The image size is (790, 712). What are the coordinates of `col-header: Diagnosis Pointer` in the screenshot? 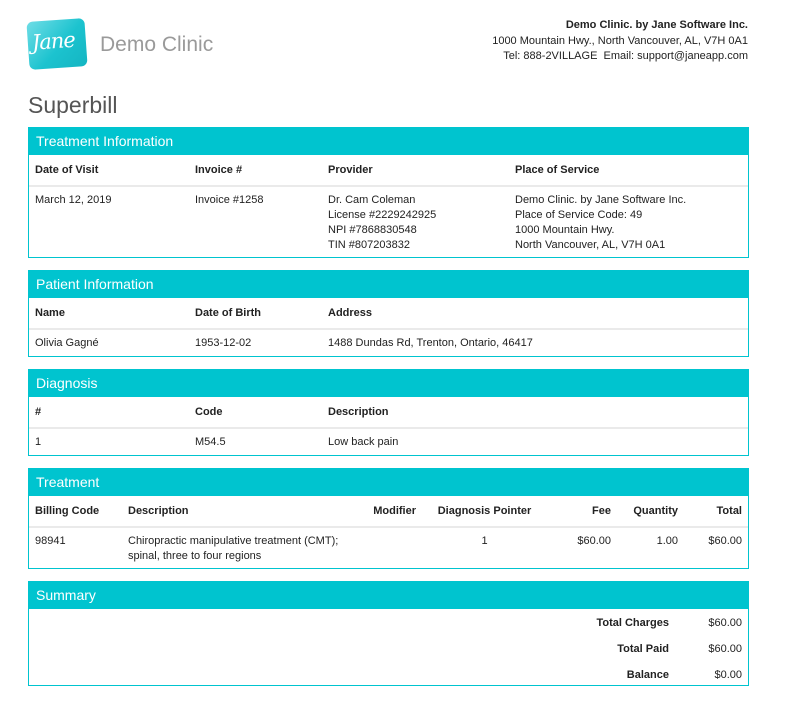 It's located at (484, 512).